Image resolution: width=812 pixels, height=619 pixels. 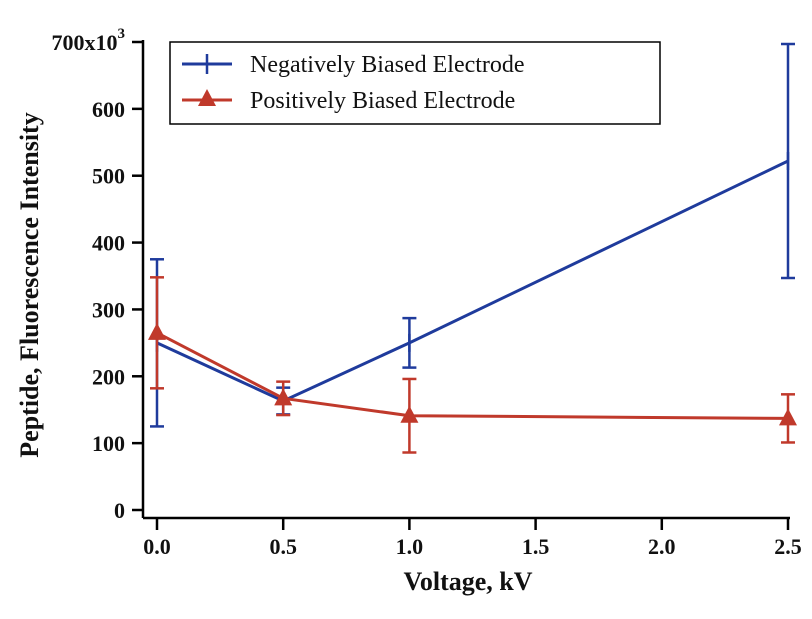 I want to click on x-tick-label: 2.0, so click(x=662, y=546).